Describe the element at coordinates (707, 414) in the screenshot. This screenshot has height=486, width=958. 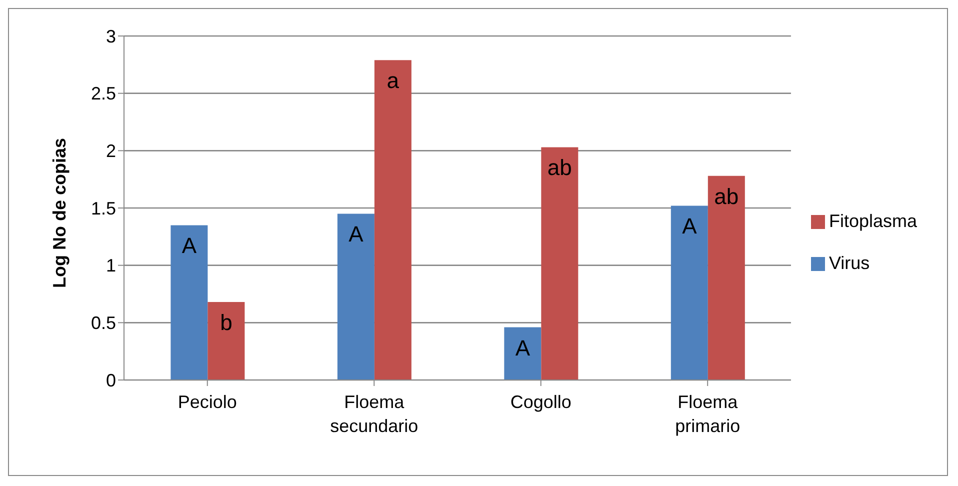
I see `x-tick-label: Floema primario` at that location.